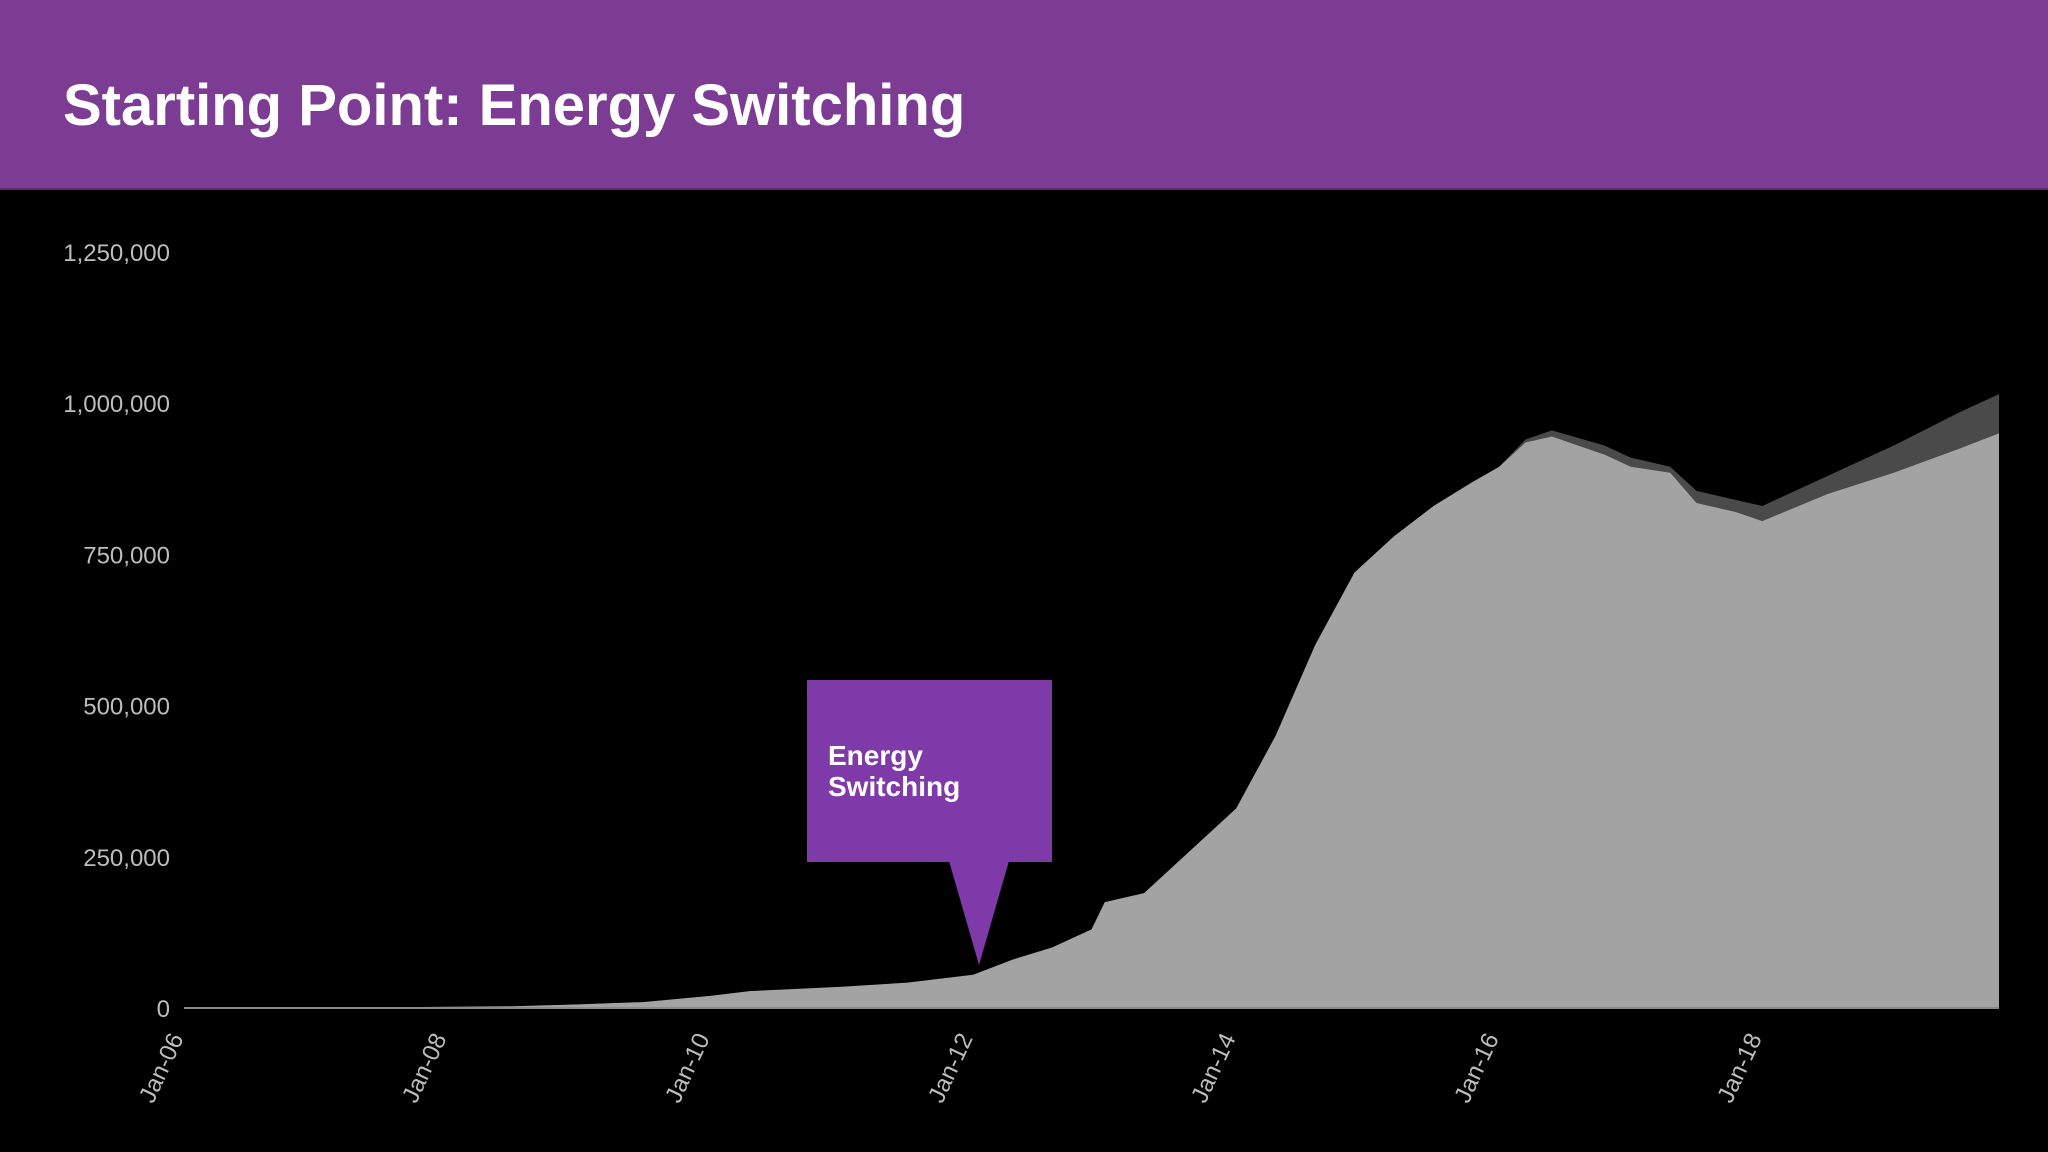  Describe the element at coordinates (687, 1068) in the screenshot. I see `x-tick-label: Jan-10` at that location.